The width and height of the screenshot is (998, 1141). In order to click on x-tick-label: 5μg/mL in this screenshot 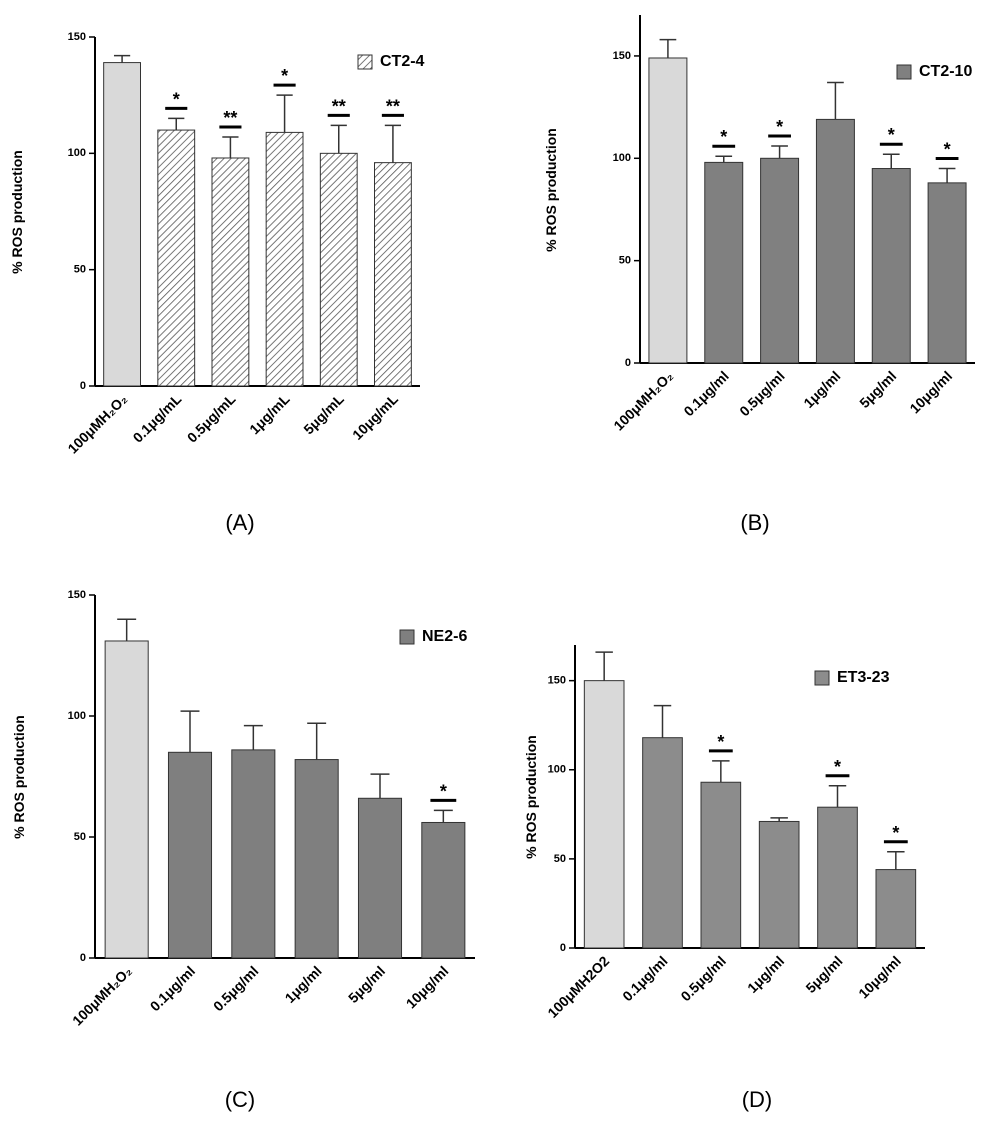, I will do `click(323, 413)`.